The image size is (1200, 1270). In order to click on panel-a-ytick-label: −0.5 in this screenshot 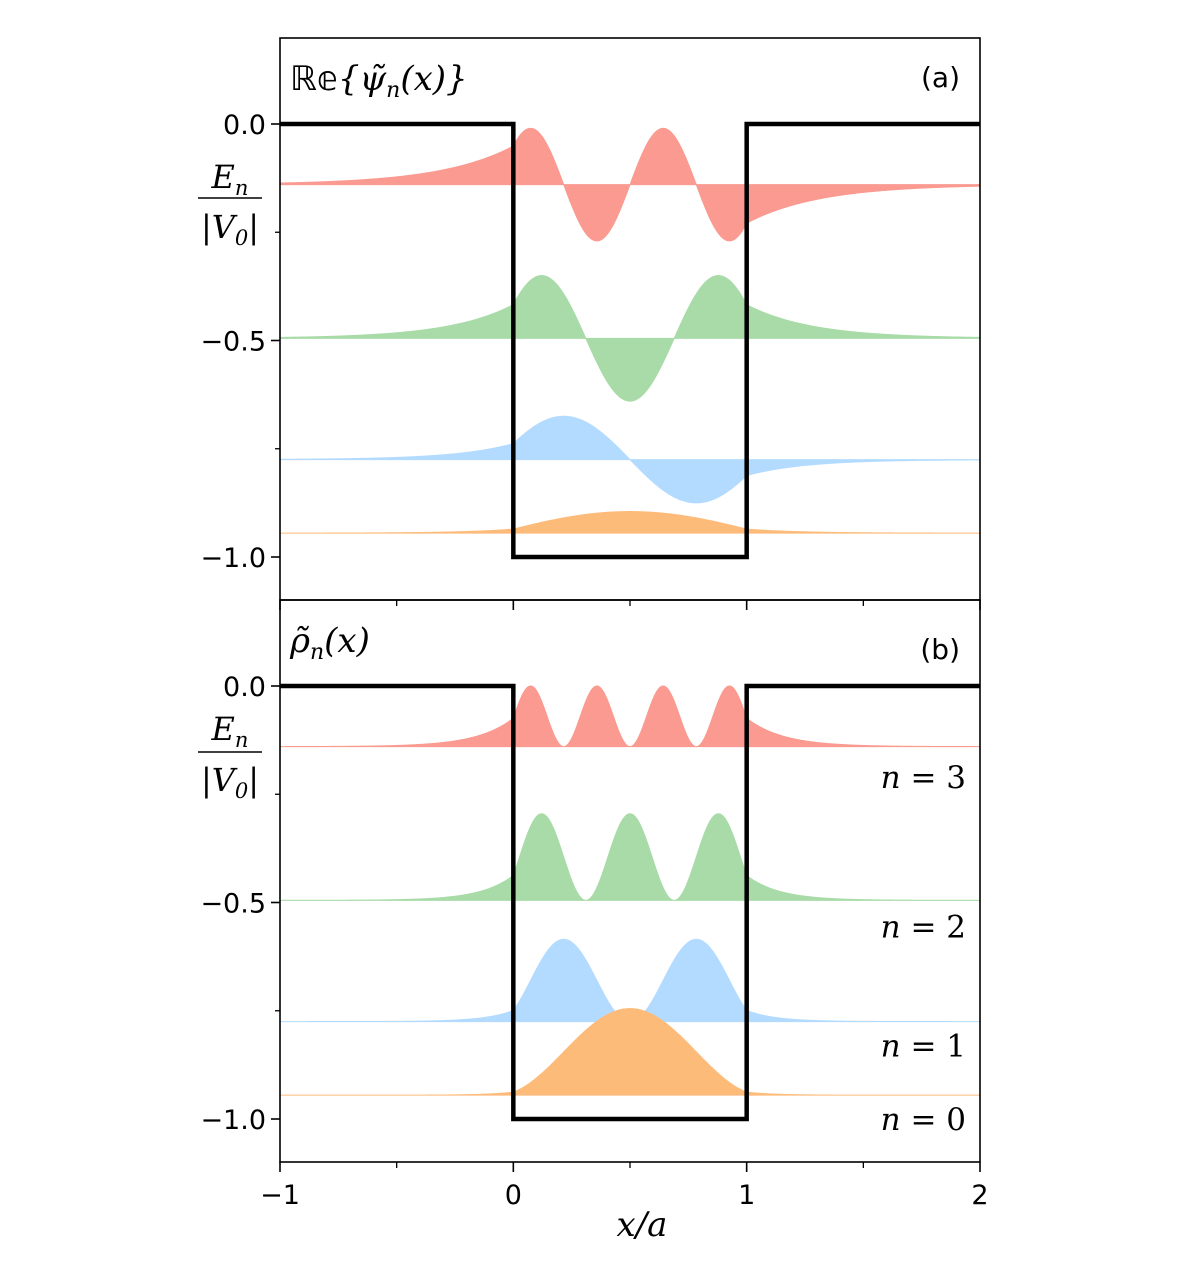, I will do `click(233, 342)`.